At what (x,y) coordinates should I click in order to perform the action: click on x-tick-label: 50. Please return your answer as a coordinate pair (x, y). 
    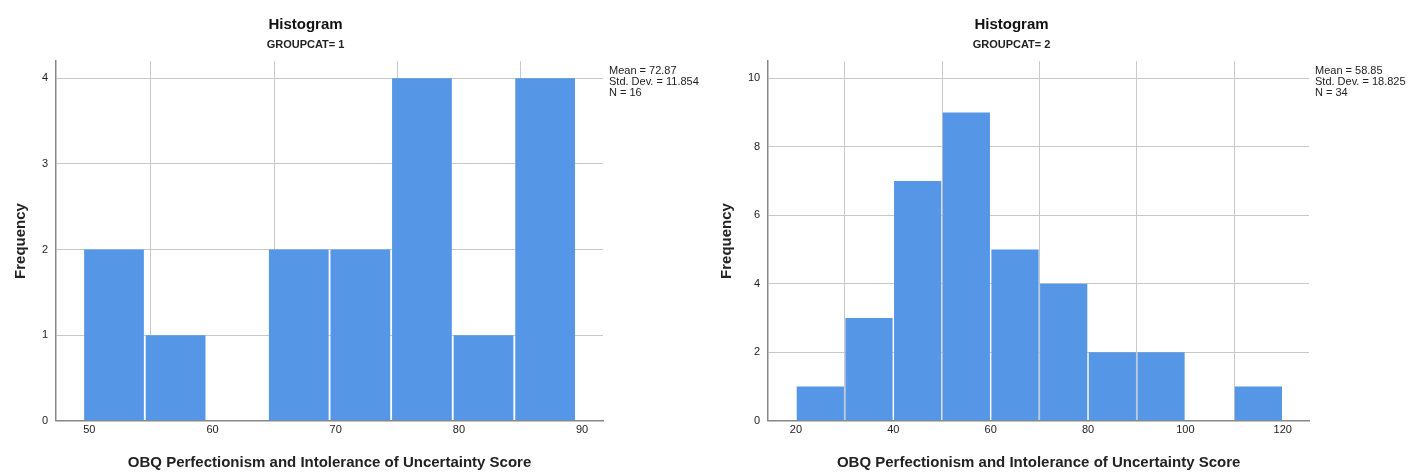
    Looking at the image, I should click on (89, 429).